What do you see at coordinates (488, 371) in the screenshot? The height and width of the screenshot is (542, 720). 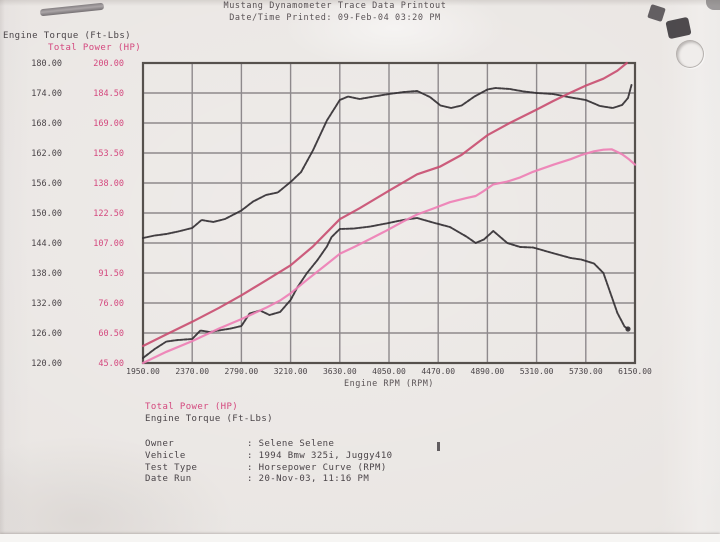 I see `rpm-tick-label: 4890.00` at bounding box center [488, 371].